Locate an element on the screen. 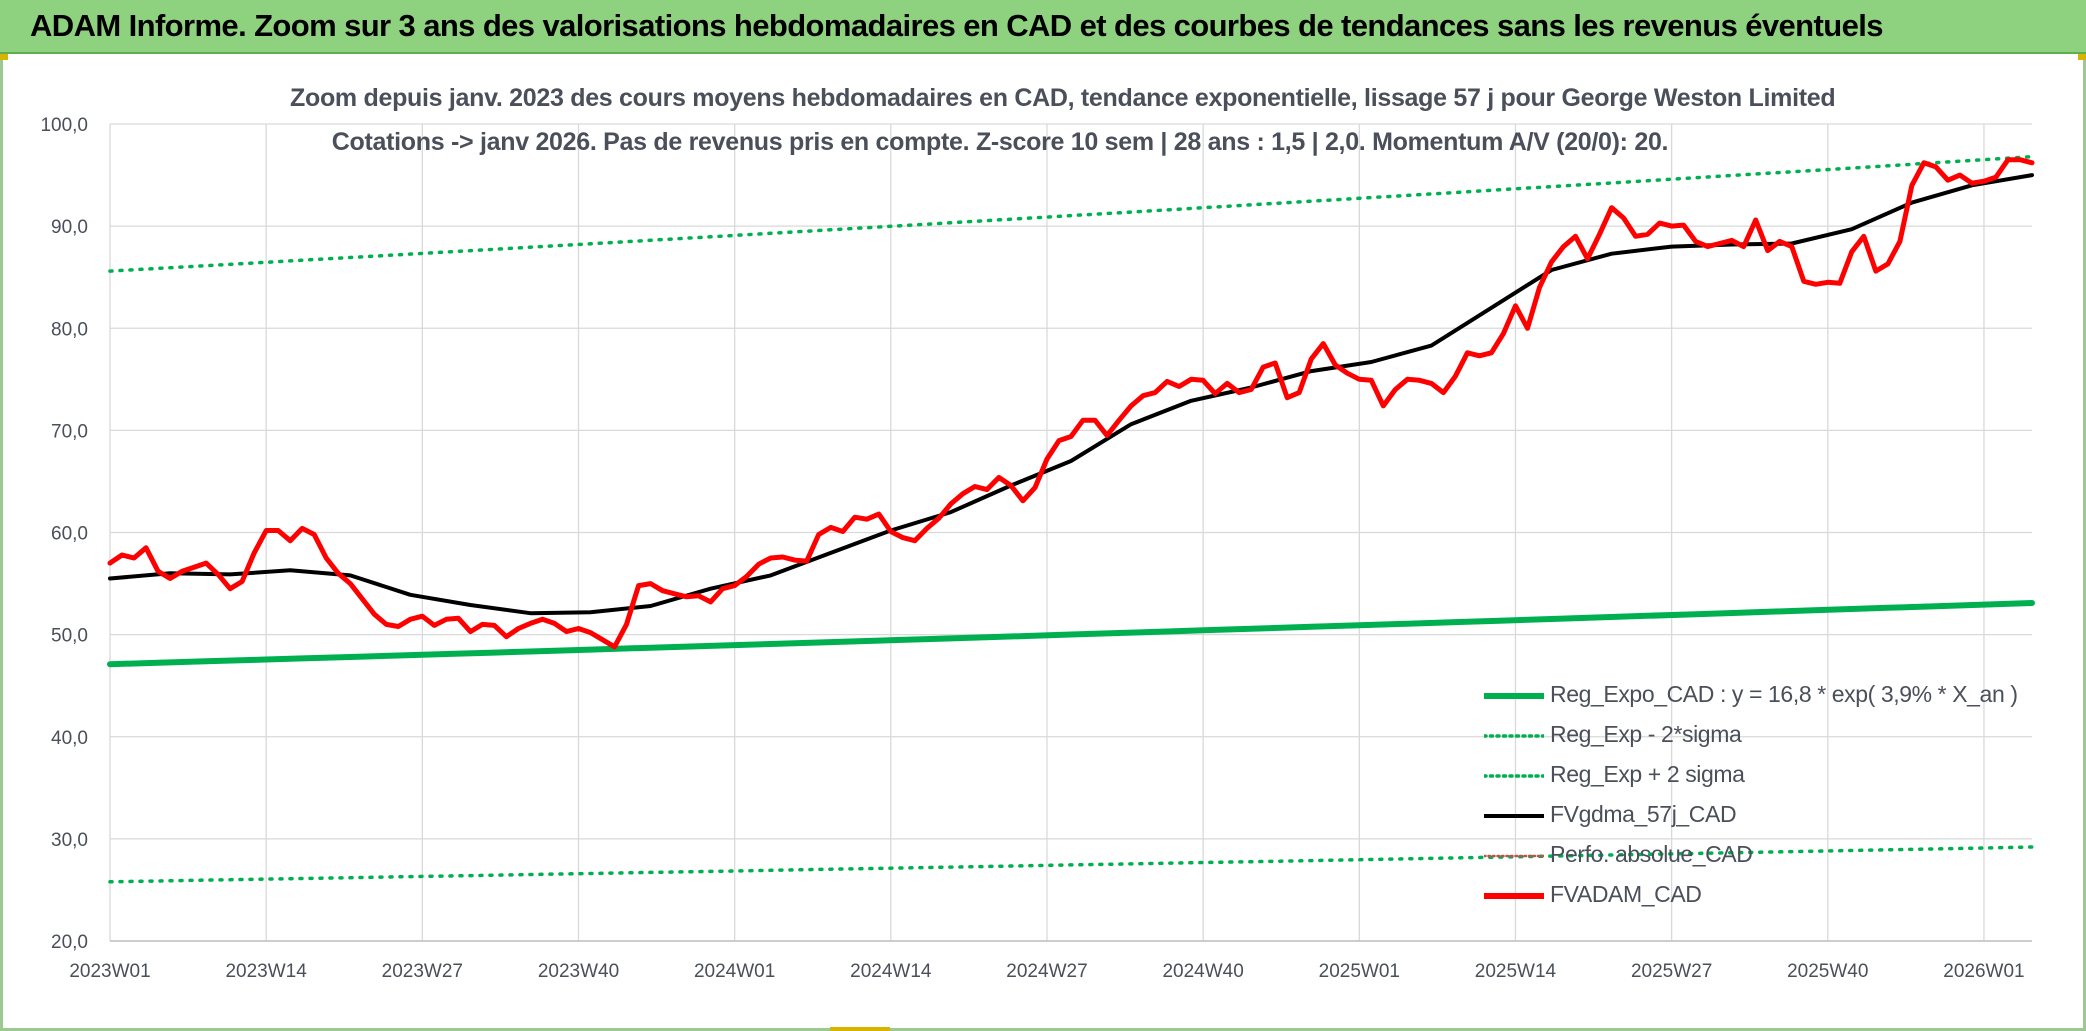  y-tick-label: 40,0 is located at coordinates (69, 738).